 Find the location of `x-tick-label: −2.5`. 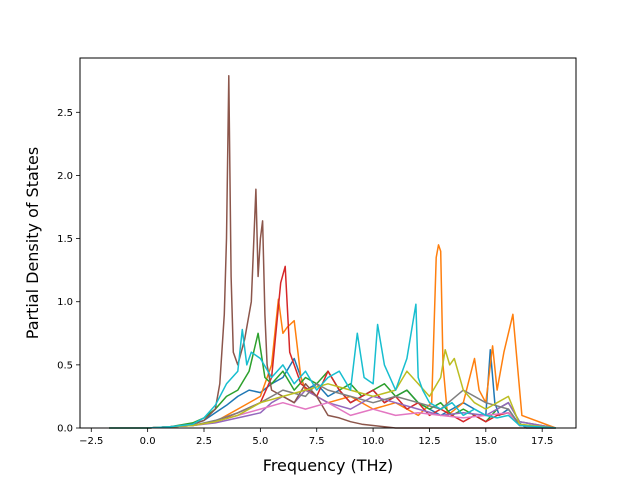

x-tick-label: −2.5 is located at coordinates (91, 441).